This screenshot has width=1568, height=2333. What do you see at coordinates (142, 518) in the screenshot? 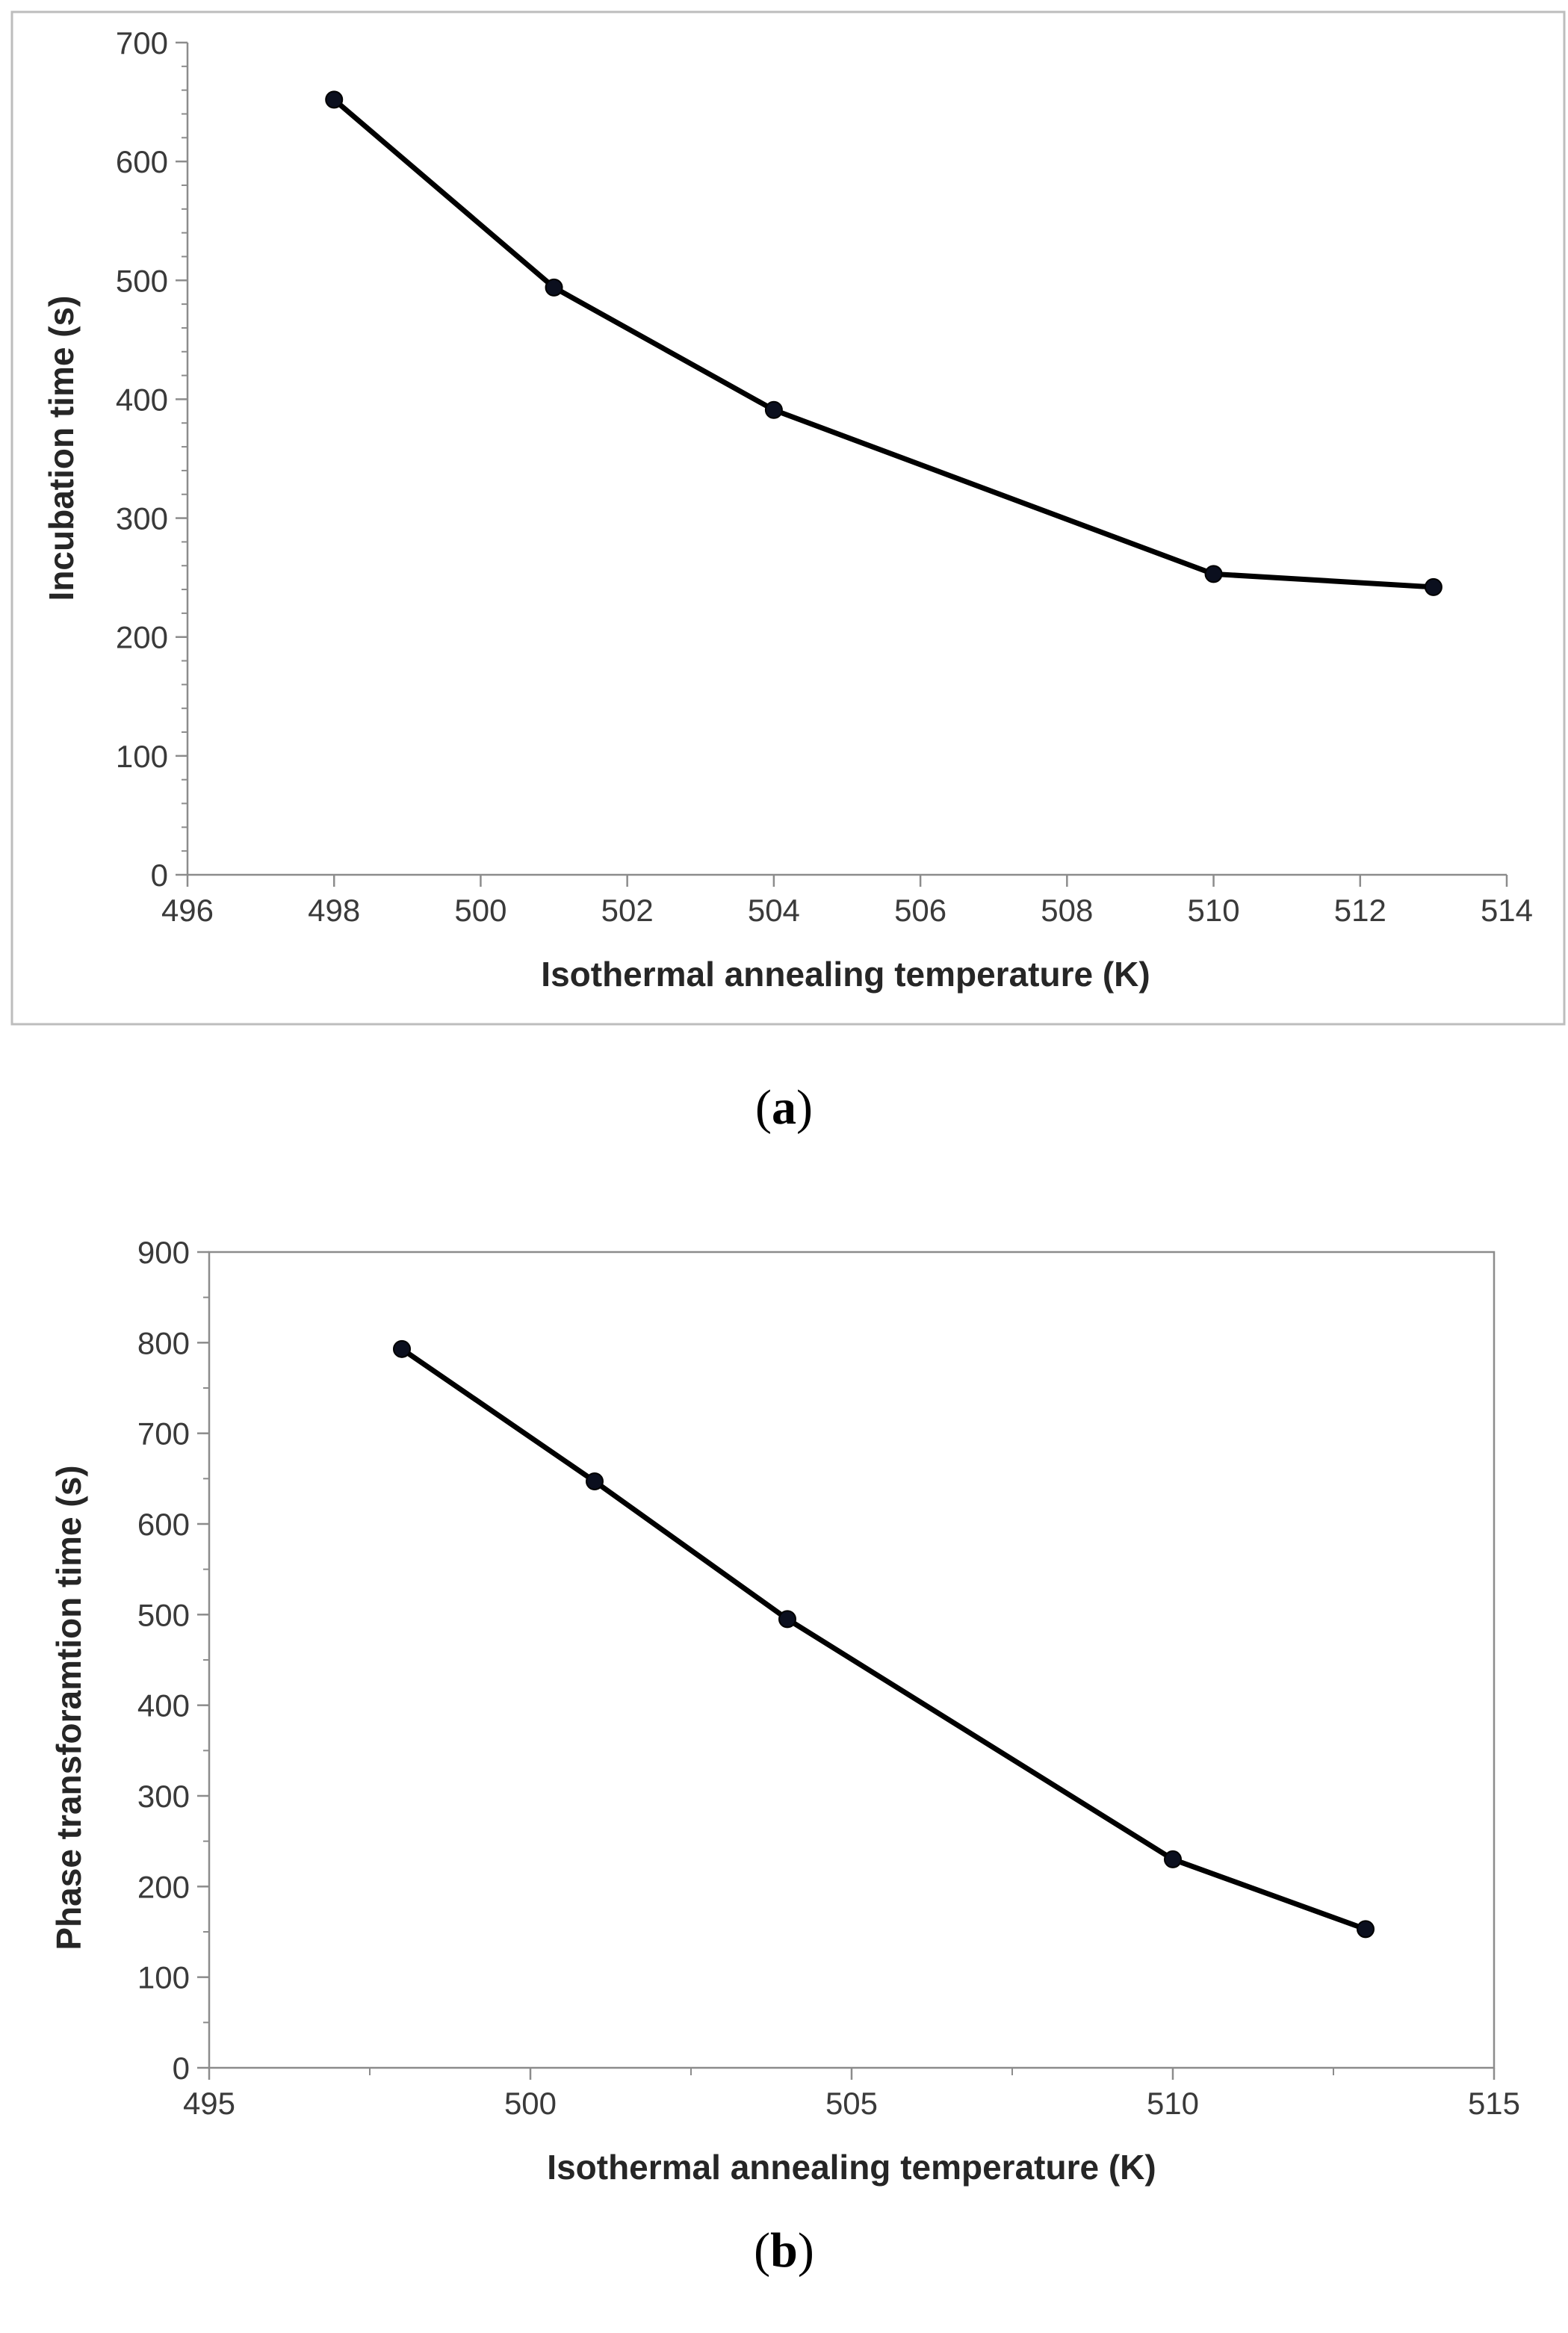
I see `chart-a-y-tick-label: 300` at bounding box center [142, 518].